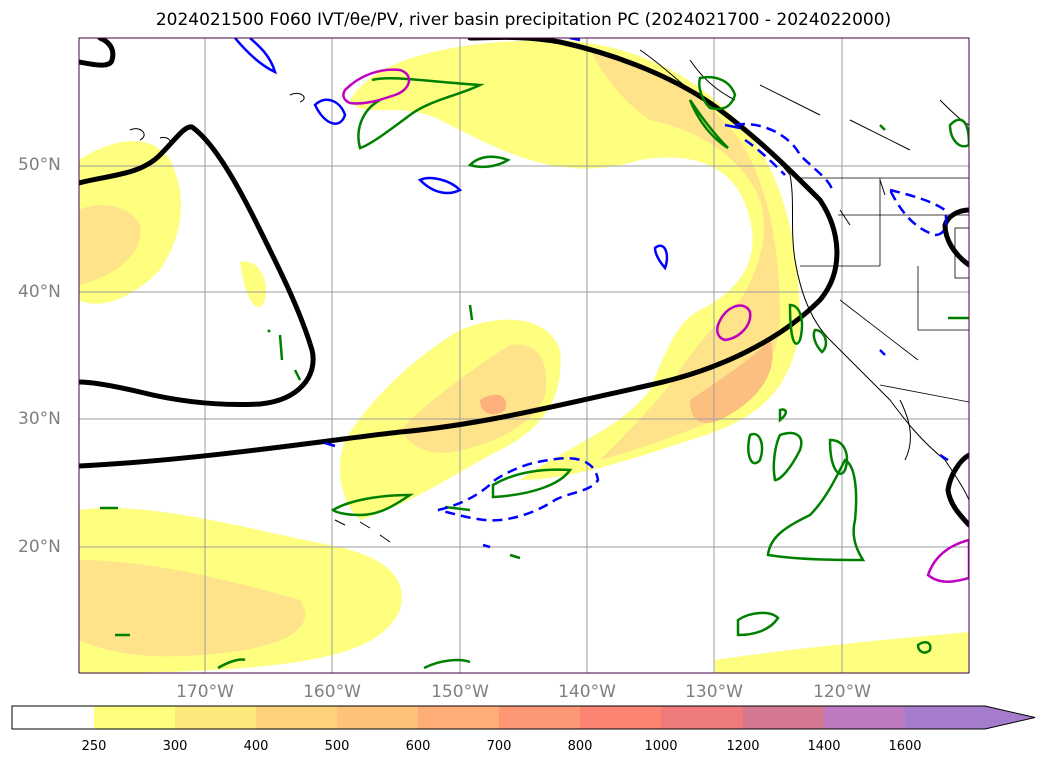 This screenshot has height=767, width=1047. What do you see at coordinates (587, 692) in the screenshot?
I see `lon-label-140w: 140°W` at bounding box center [587, 692].